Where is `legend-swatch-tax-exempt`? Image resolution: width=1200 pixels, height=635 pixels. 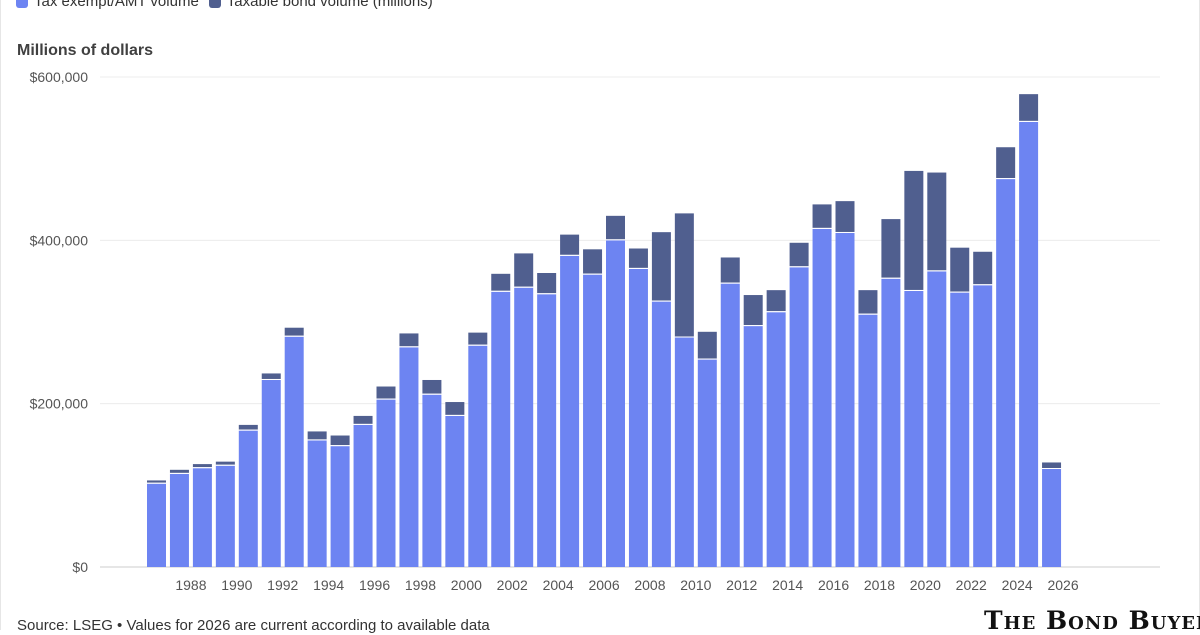
legend-swatch-tax-exempt is located at coordinates (22, 4).